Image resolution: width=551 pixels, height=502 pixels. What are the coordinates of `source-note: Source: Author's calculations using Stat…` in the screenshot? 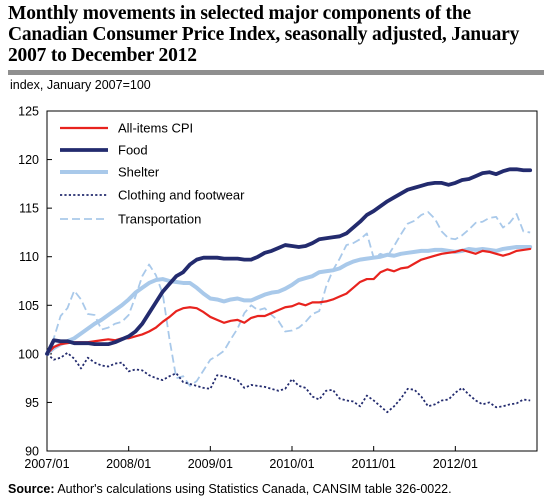 It's located at (230, 489).